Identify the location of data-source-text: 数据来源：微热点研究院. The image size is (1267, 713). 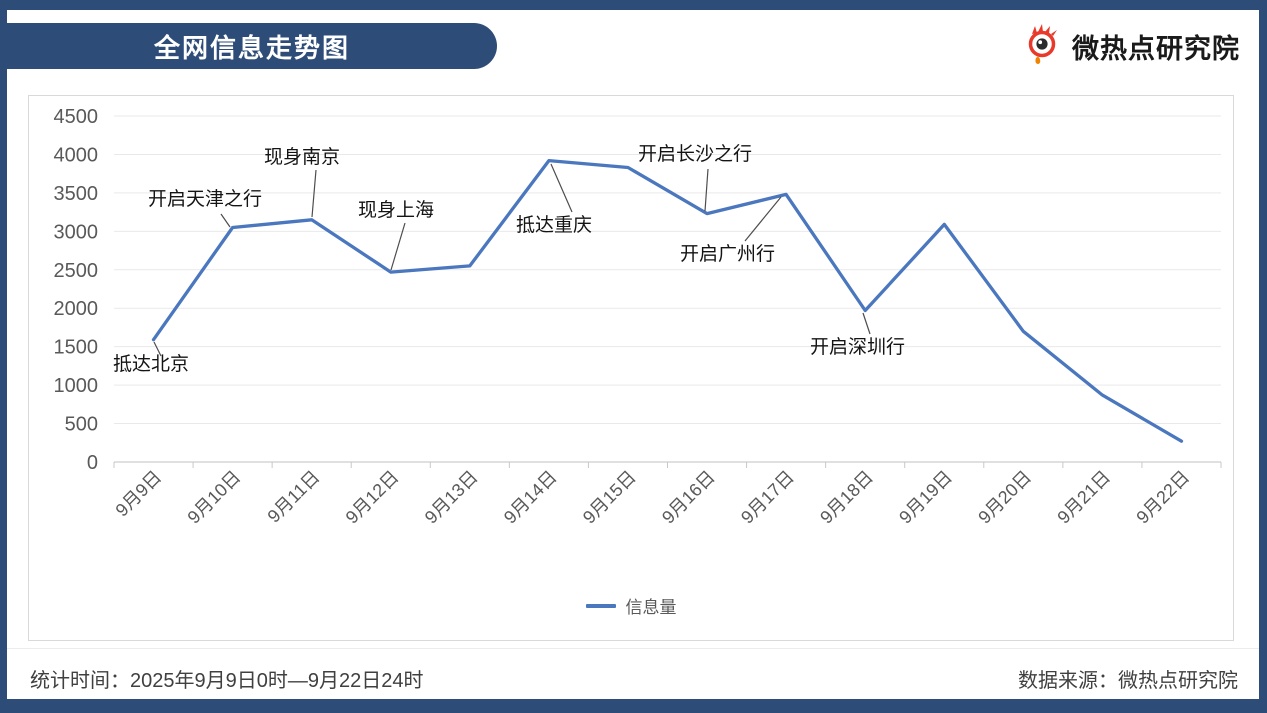
(1128, 681).